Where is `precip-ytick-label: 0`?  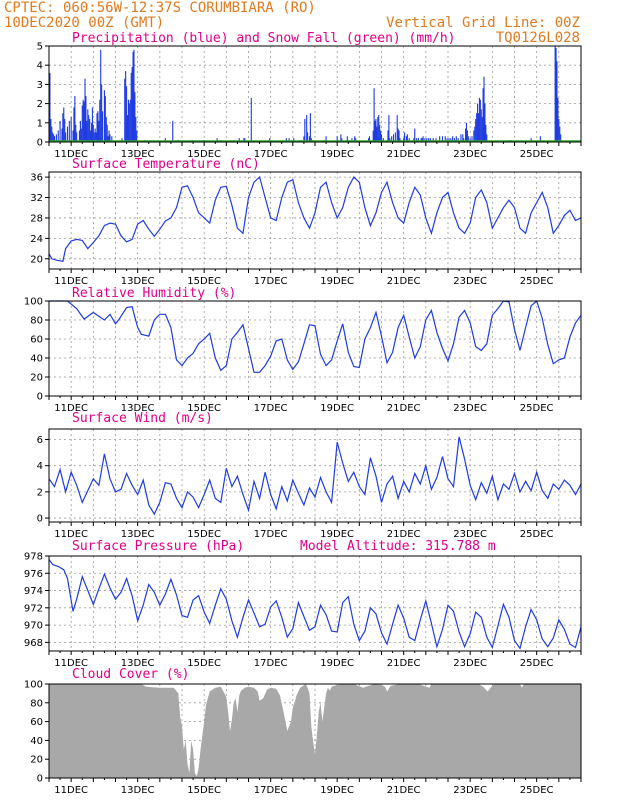
precip-ytick-label: 0 is located at coordinates (40, 143).